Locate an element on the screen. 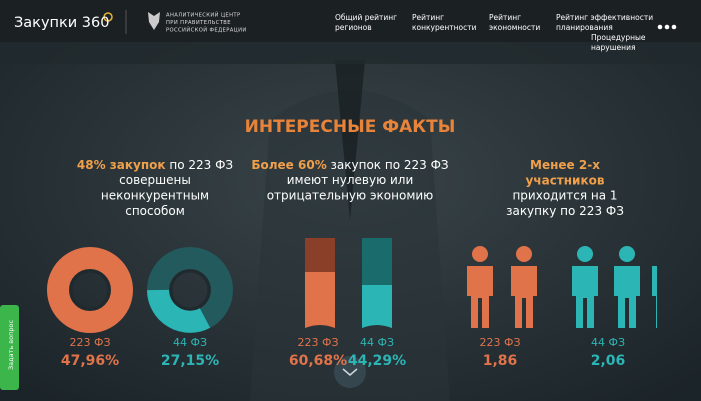 This screenshot has width=701, height=401. fact-text: способом is located at coordinates (155, 211).